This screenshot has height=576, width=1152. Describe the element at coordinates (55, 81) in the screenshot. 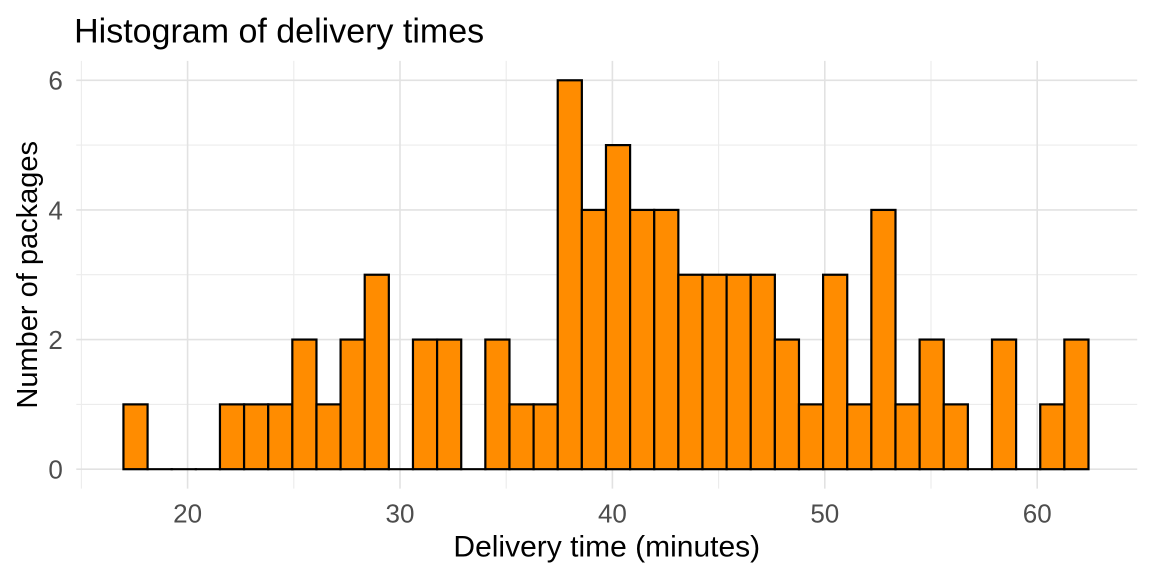

I see `svg-text: 6` at that location.